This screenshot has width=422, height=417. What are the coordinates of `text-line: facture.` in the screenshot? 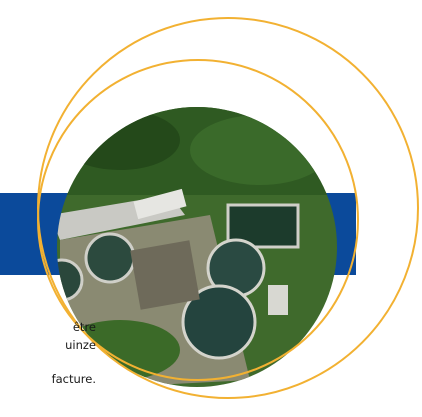 It's located at (73, 379).